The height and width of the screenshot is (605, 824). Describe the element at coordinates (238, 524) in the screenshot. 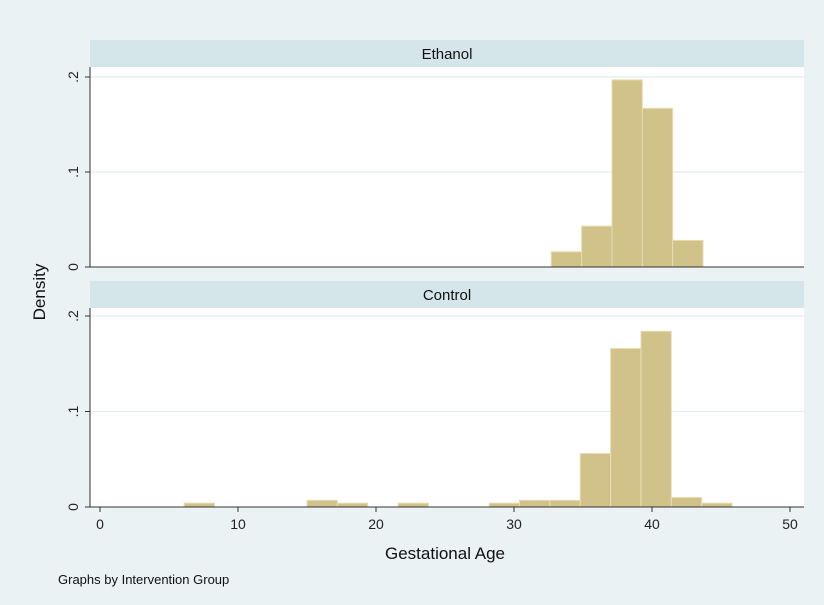

I see `x-tick-label: 10` at that location.